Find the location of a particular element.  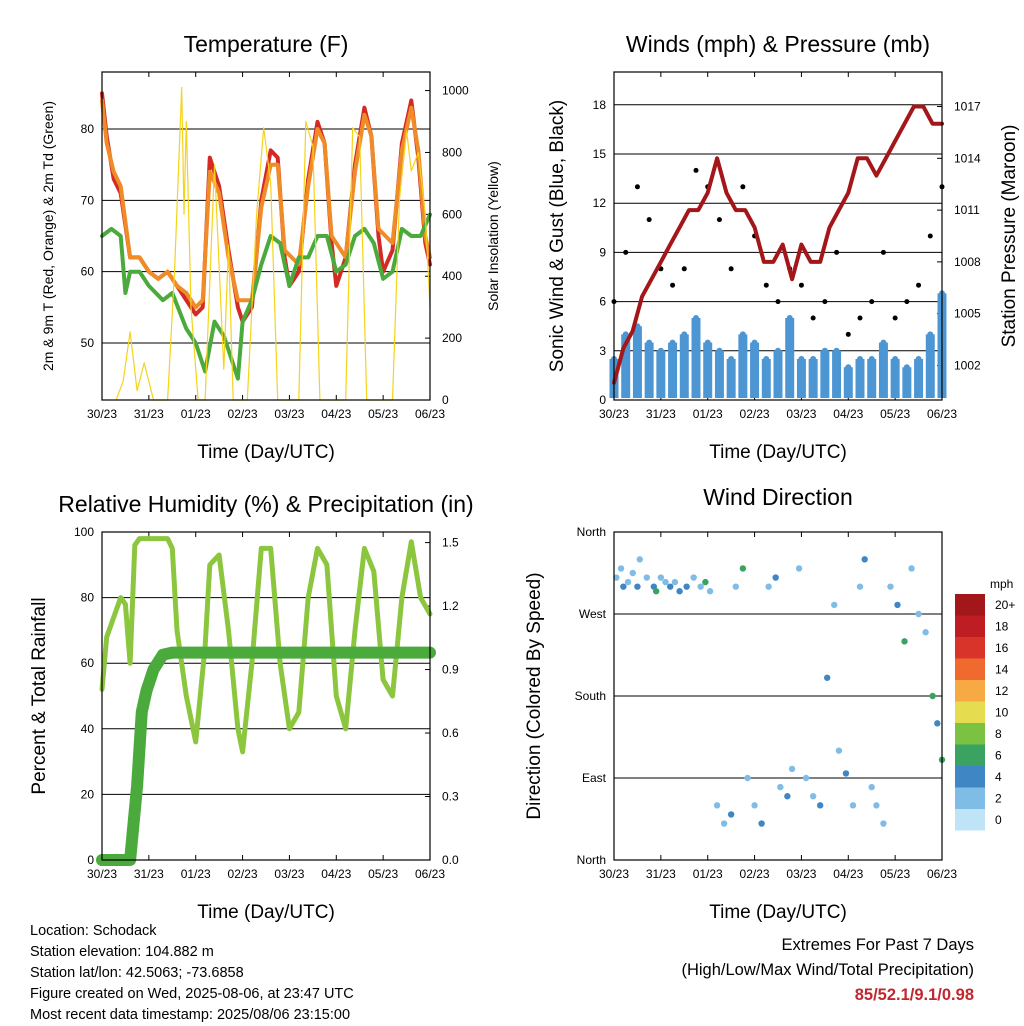

y-tick-label: 50 is located at coordinates (88, 343).